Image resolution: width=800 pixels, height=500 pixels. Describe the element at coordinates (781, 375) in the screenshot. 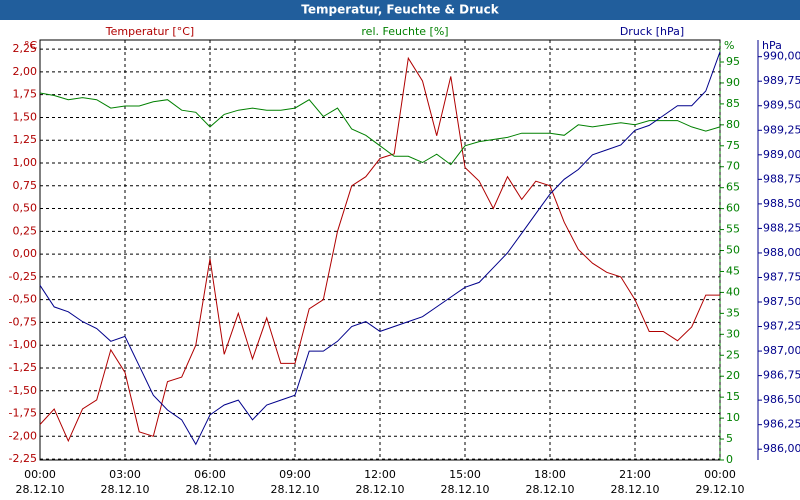

I see `y3-tick-label: 986,75` at that location.